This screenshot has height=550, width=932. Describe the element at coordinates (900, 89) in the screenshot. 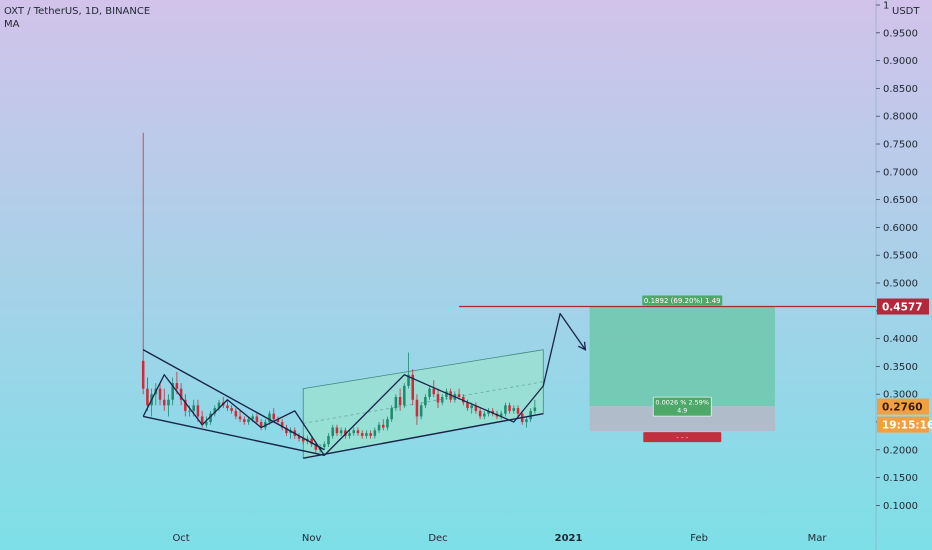

I see `y-tick-label: 0.8500` at that location.